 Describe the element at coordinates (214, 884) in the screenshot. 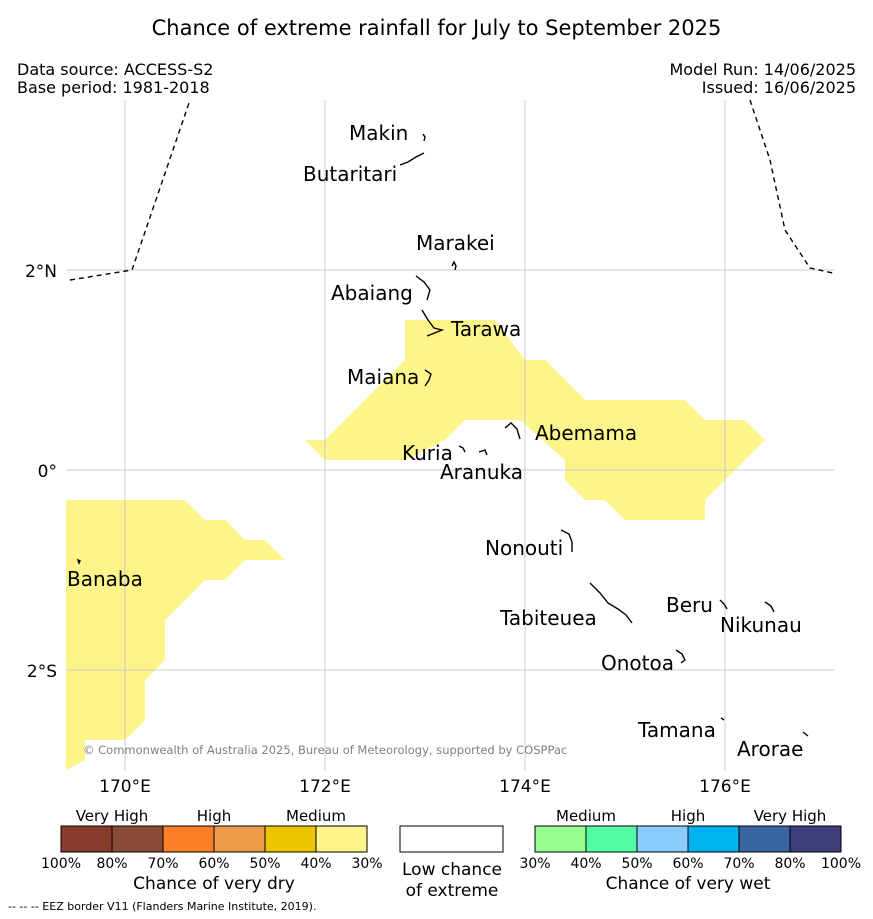

I see `dry-legend-caption: Chance of very dry` at that location.